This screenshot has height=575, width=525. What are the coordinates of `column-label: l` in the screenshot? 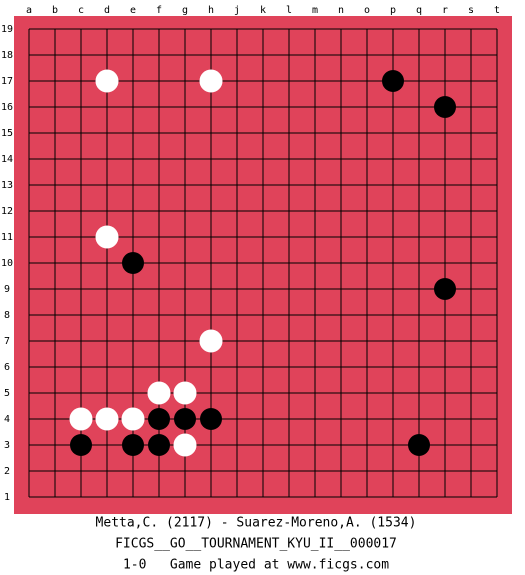 It's located at (289, 10).